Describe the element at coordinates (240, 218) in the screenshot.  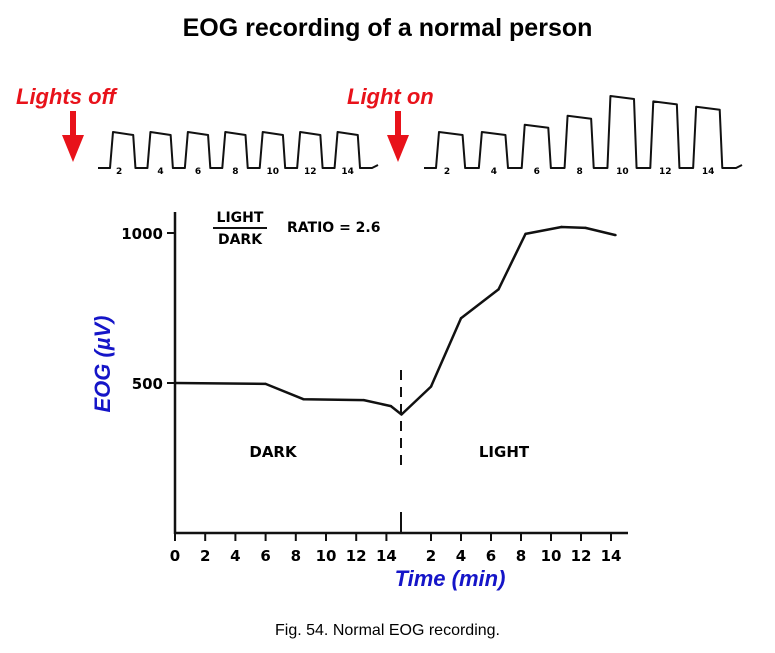
I see `ratio-numerator: LIGHT` at that location.